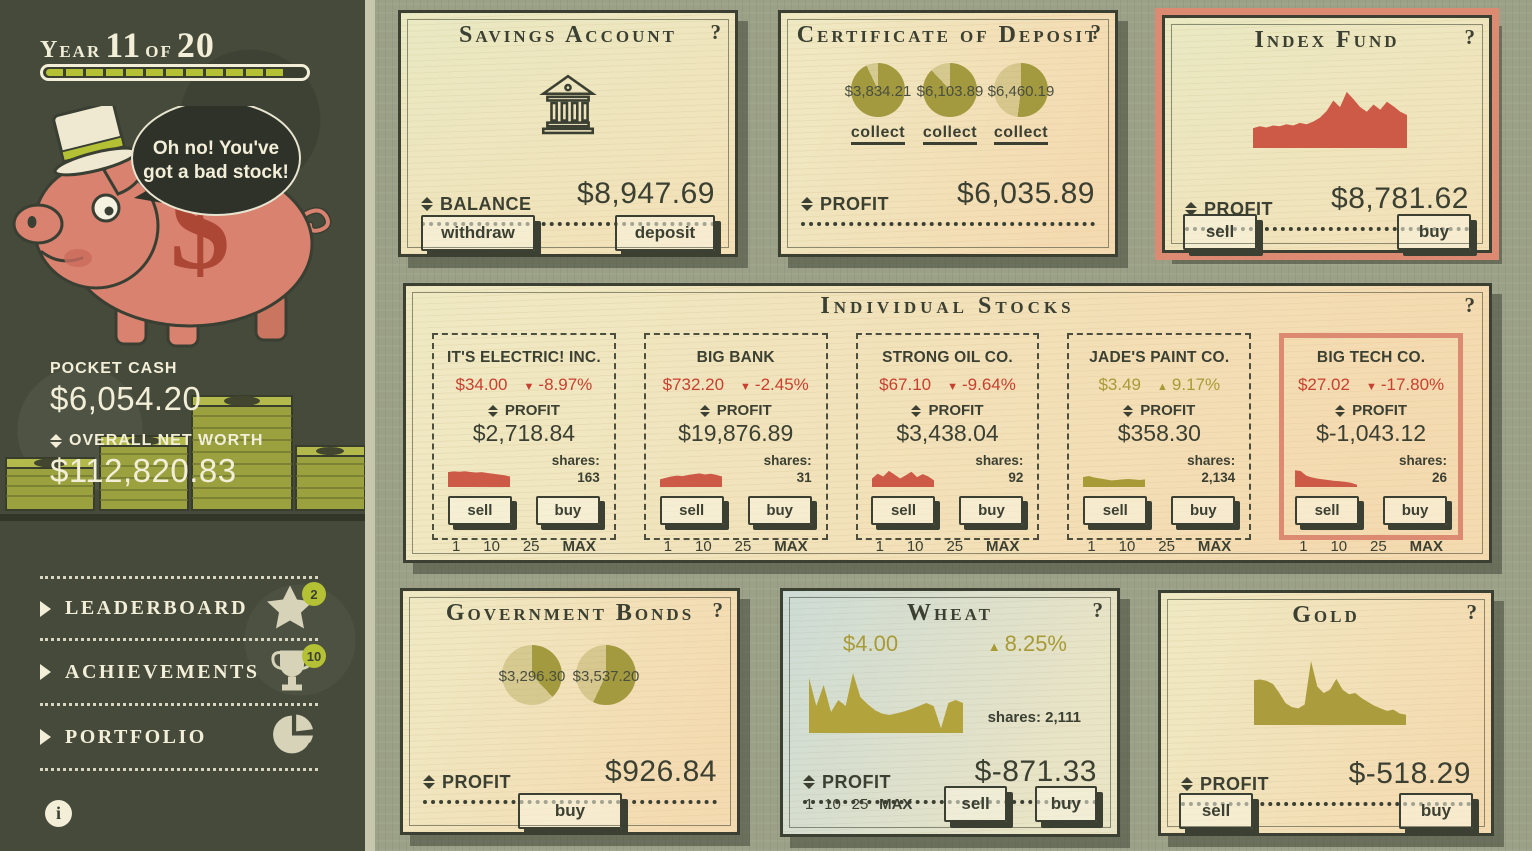 The height and width of the screenshot is (851, 1532). What do you see at coordinates (166, 72) in the screenshot?
I see `year-progress-fill` at bounding box center [166, 72].